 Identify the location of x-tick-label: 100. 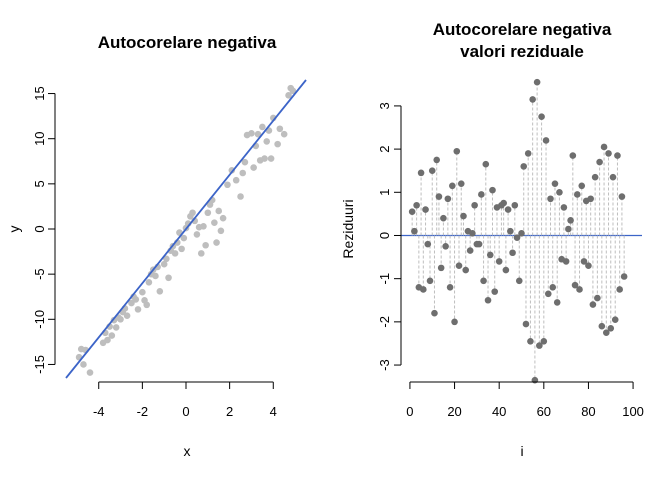
(633, 411).